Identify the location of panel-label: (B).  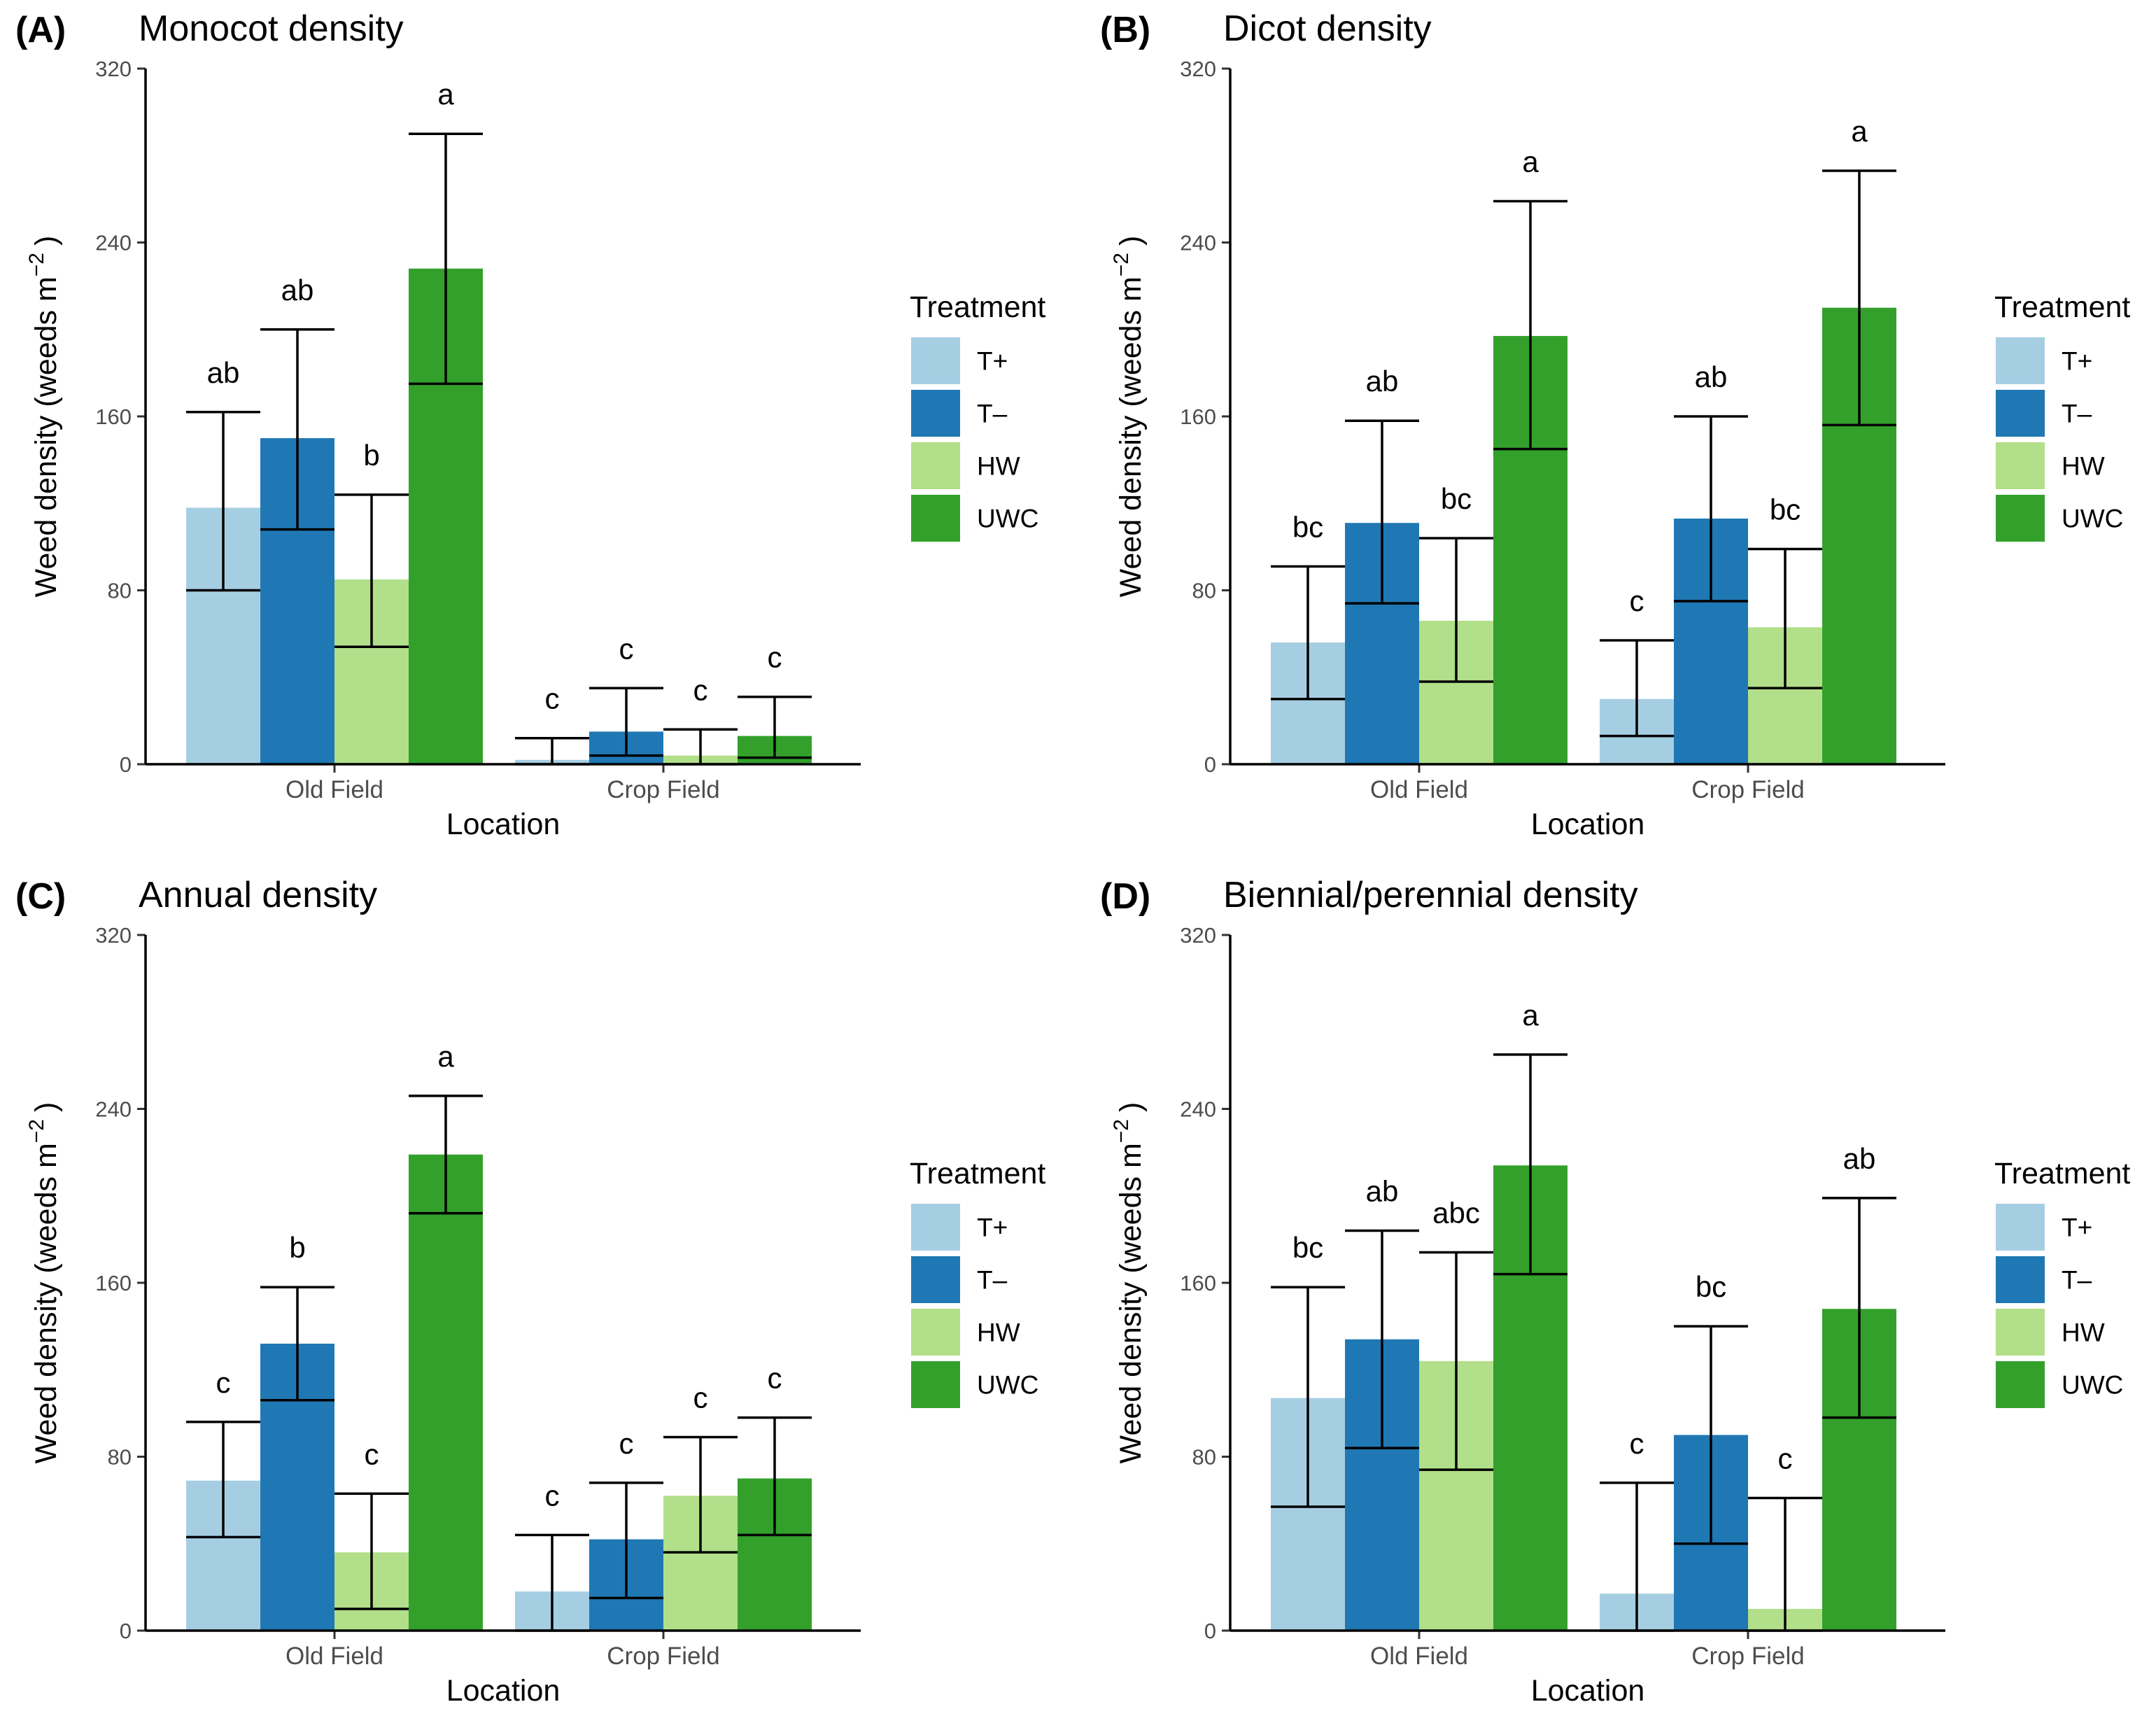
(1125, 30).